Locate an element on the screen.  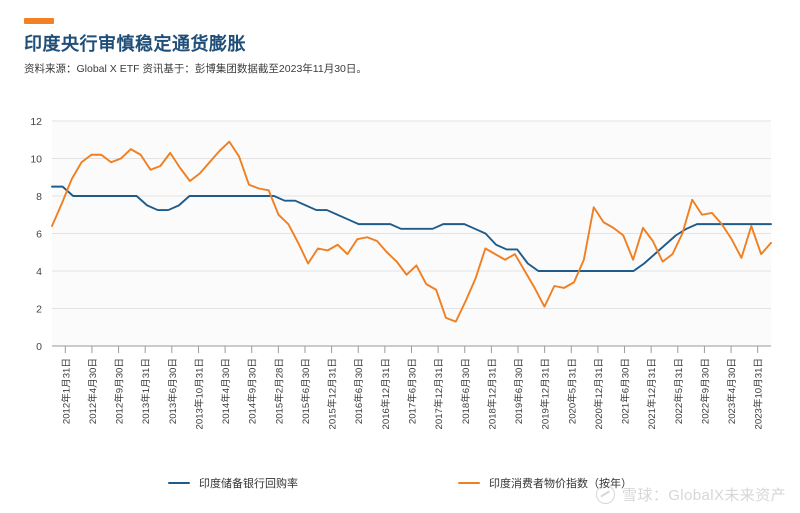
y-axis-tick-label: 0 is located at coordinates (39, 347).